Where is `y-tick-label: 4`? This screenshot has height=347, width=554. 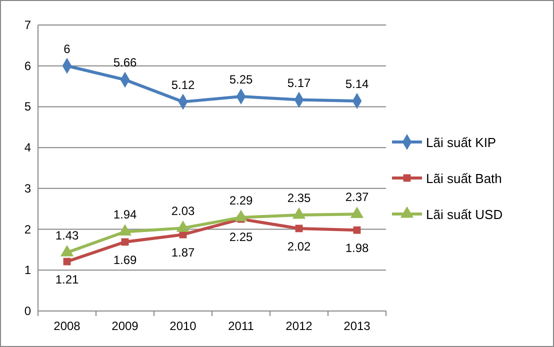
y-tick-label: 4 is located at coordinates (28, 147).